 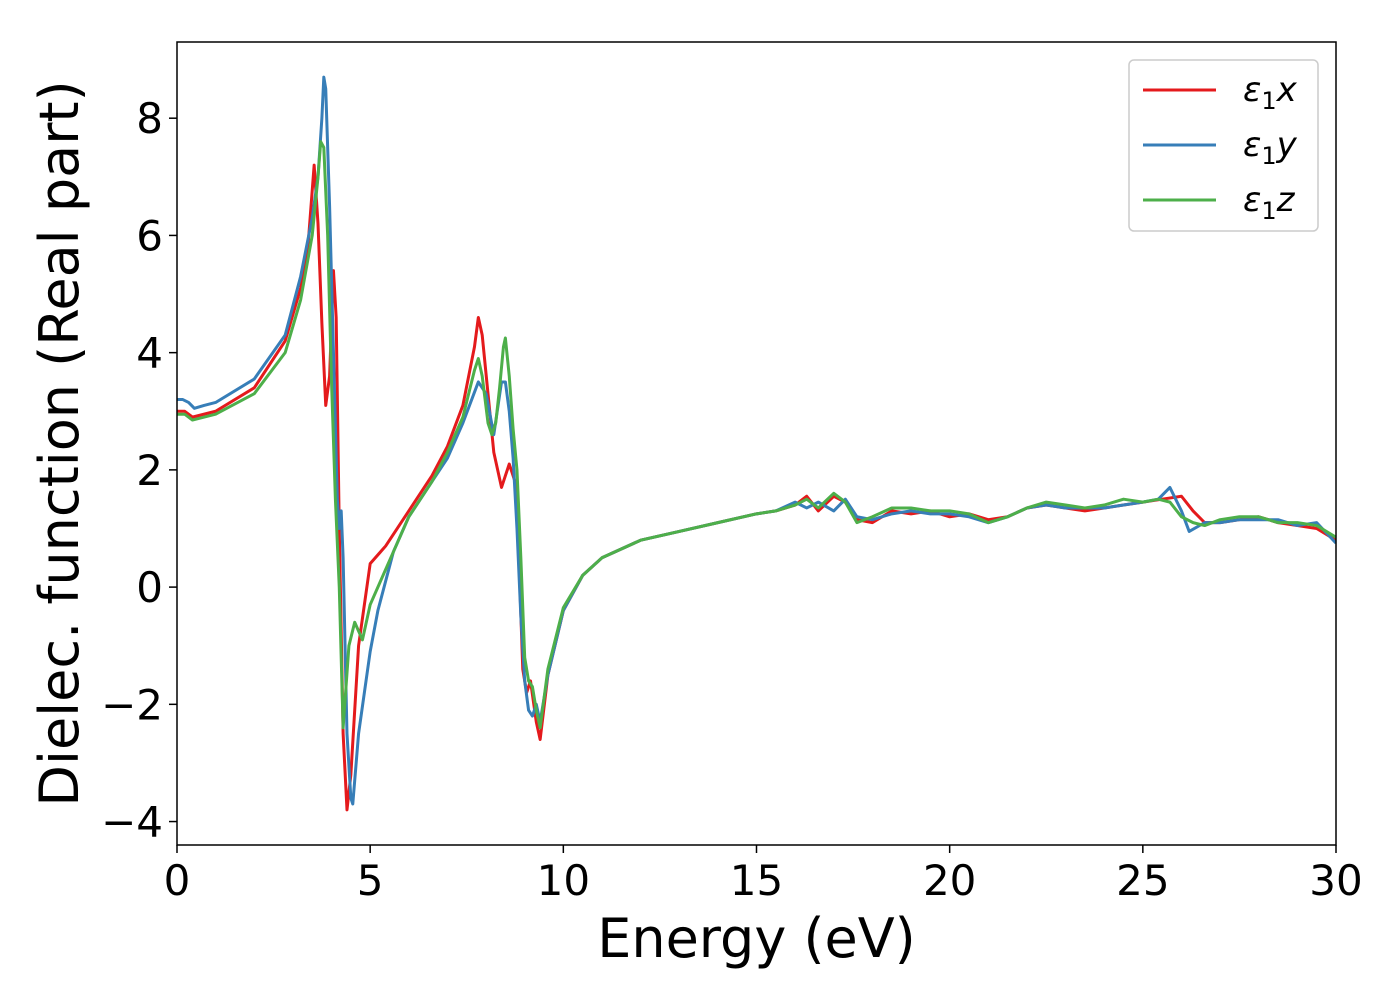 I want to click on y-tick-label: −2, so click(x=132, y=704).